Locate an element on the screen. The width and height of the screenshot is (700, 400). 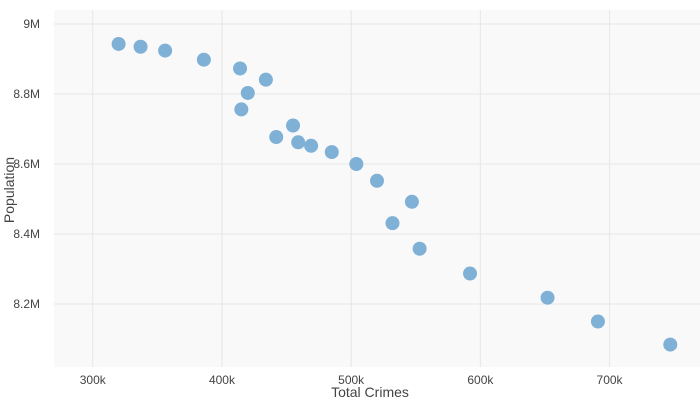
y-tick-label: 8.2M is located at coordinates (26, 304).